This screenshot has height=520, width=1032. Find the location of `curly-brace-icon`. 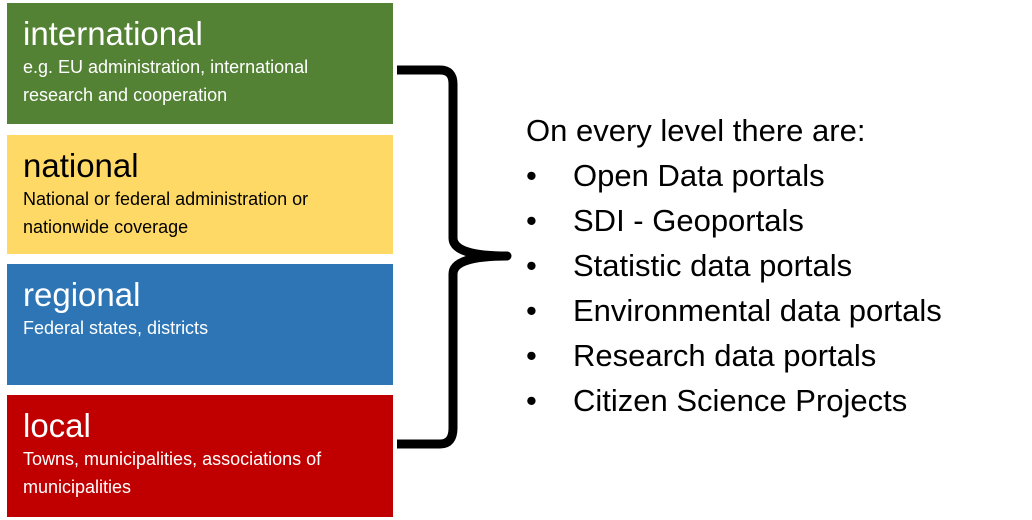

curly-brace-icon is located at coordinates (454, 257).